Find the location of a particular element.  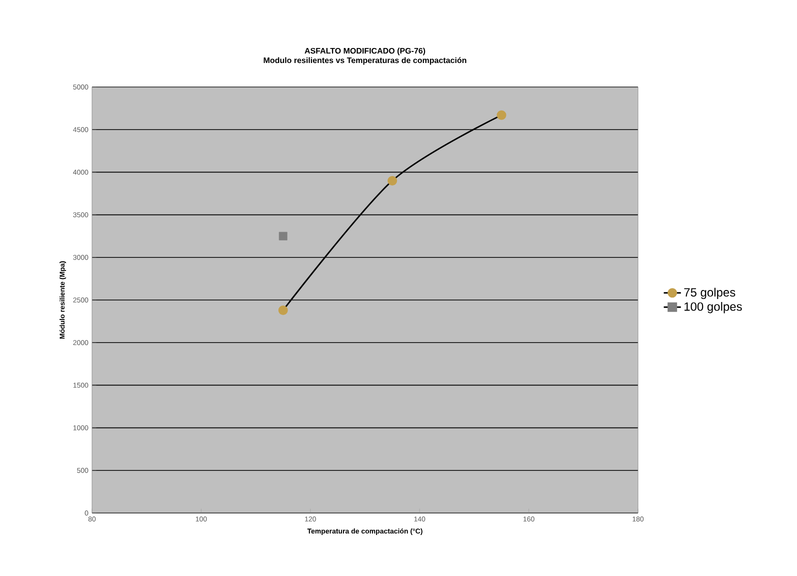

chart-title: ASFALTO MODIFICADO (PG-76) is located at coordinates (365, 52).